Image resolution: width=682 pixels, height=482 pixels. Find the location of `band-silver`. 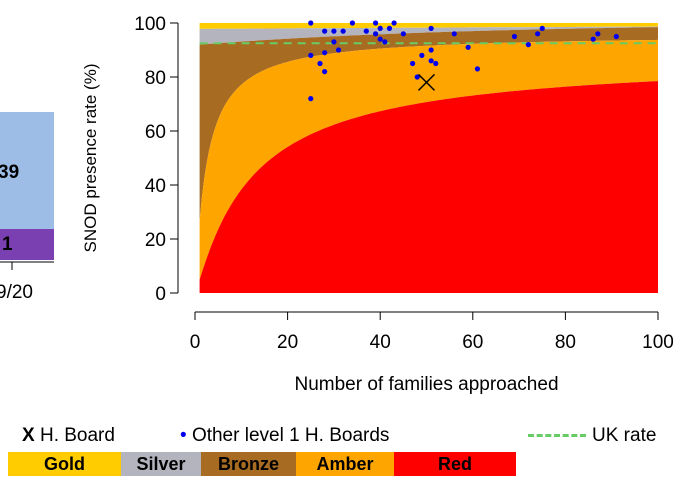

band-silver is located at coordinates (428, 35).